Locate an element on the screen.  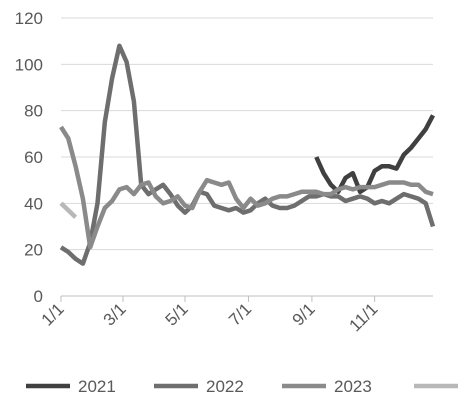
y-tick-label: 120 is located at coordinates (29, 18).